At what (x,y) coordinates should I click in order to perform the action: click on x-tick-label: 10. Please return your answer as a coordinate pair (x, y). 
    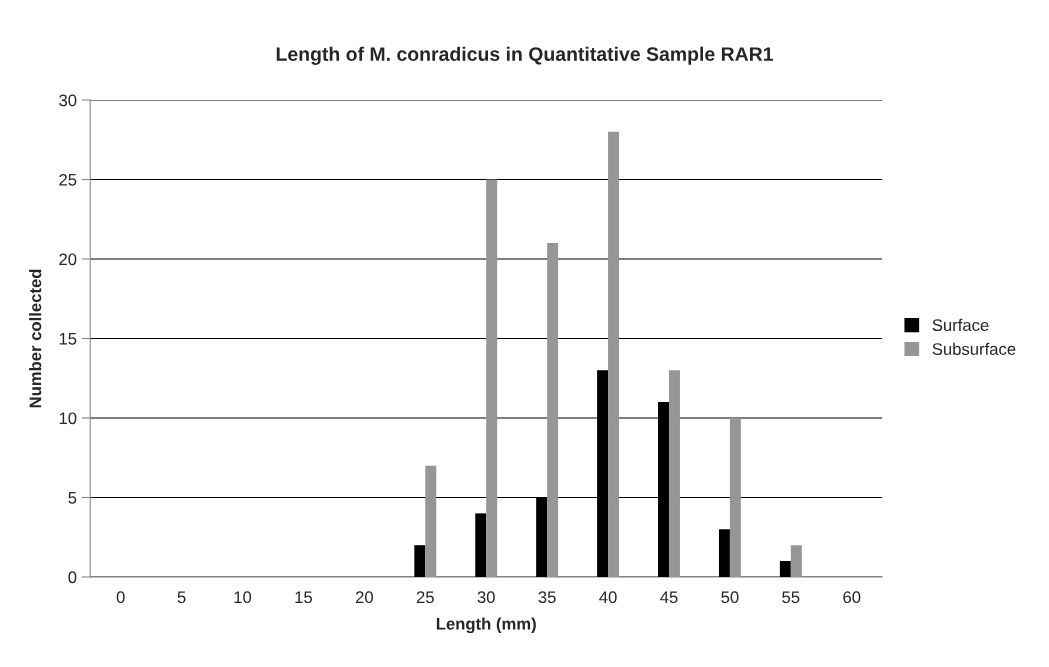
    Looking at the image, I should click on (243, 597).